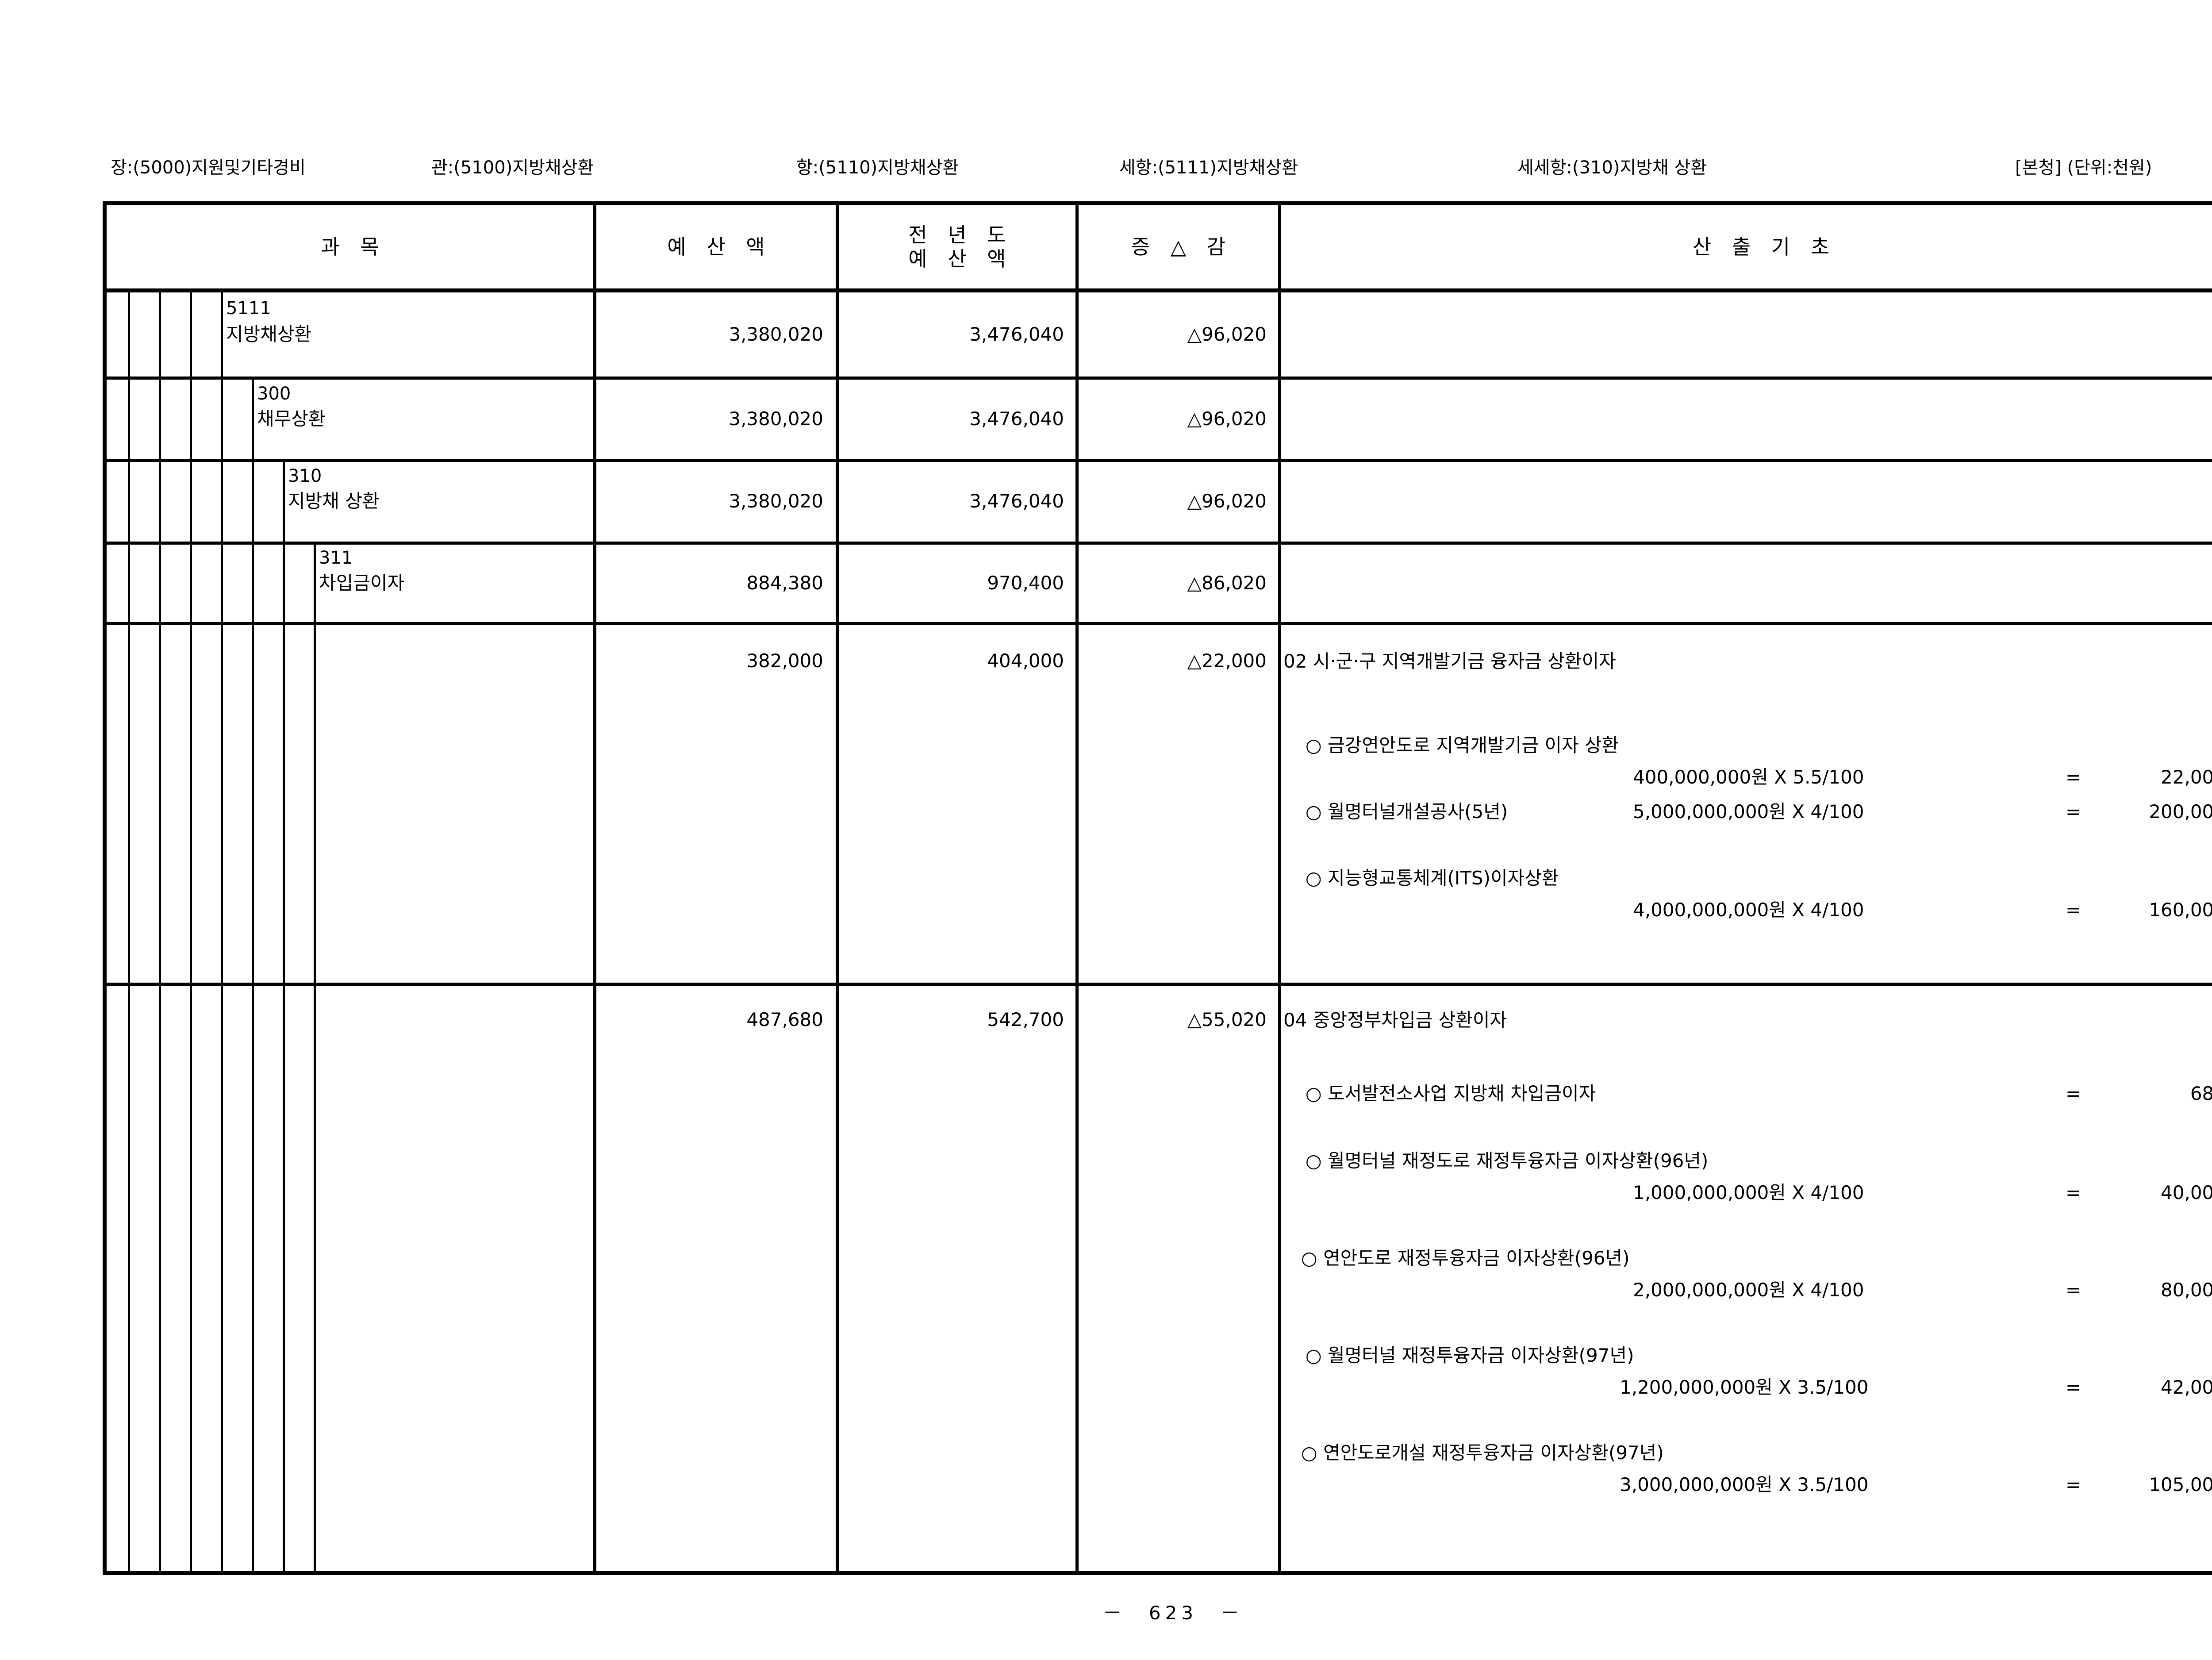 The height and width of the screenshot is (1660, 2212). I want to click on detail-change: △22,000, so click(1227, 661).